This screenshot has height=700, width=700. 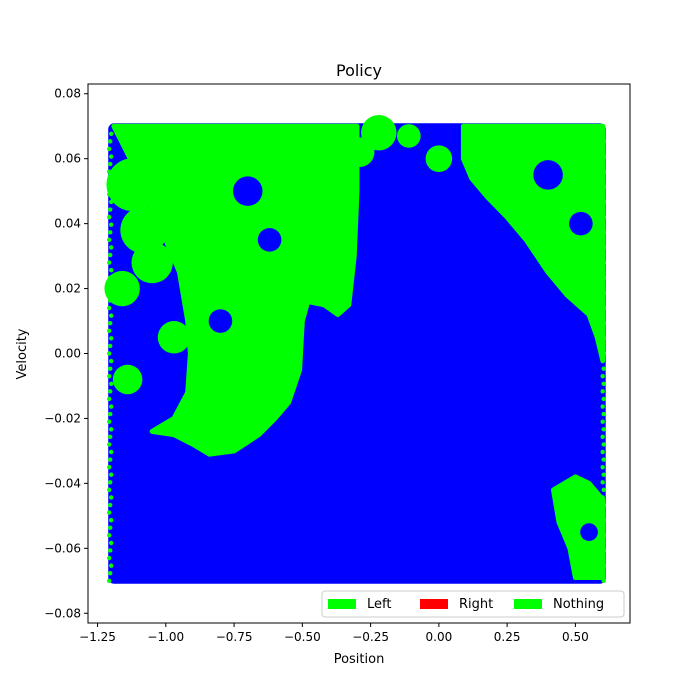 What do you see at coordinates (302, 637) in the screenshot?
I see `x-tick-label: −0.50` at bounding box center [302, 637].